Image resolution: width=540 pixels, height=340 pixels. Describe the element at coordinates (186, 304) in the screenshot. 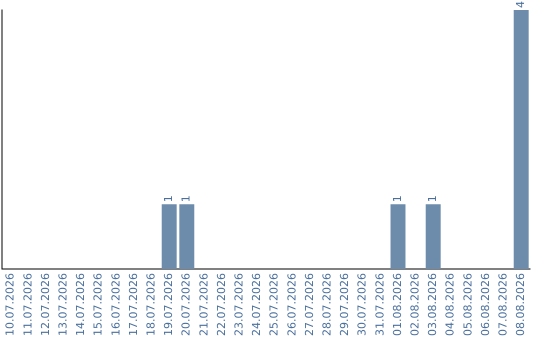

I see `x-tick-label: 20.07.2026` at that location.